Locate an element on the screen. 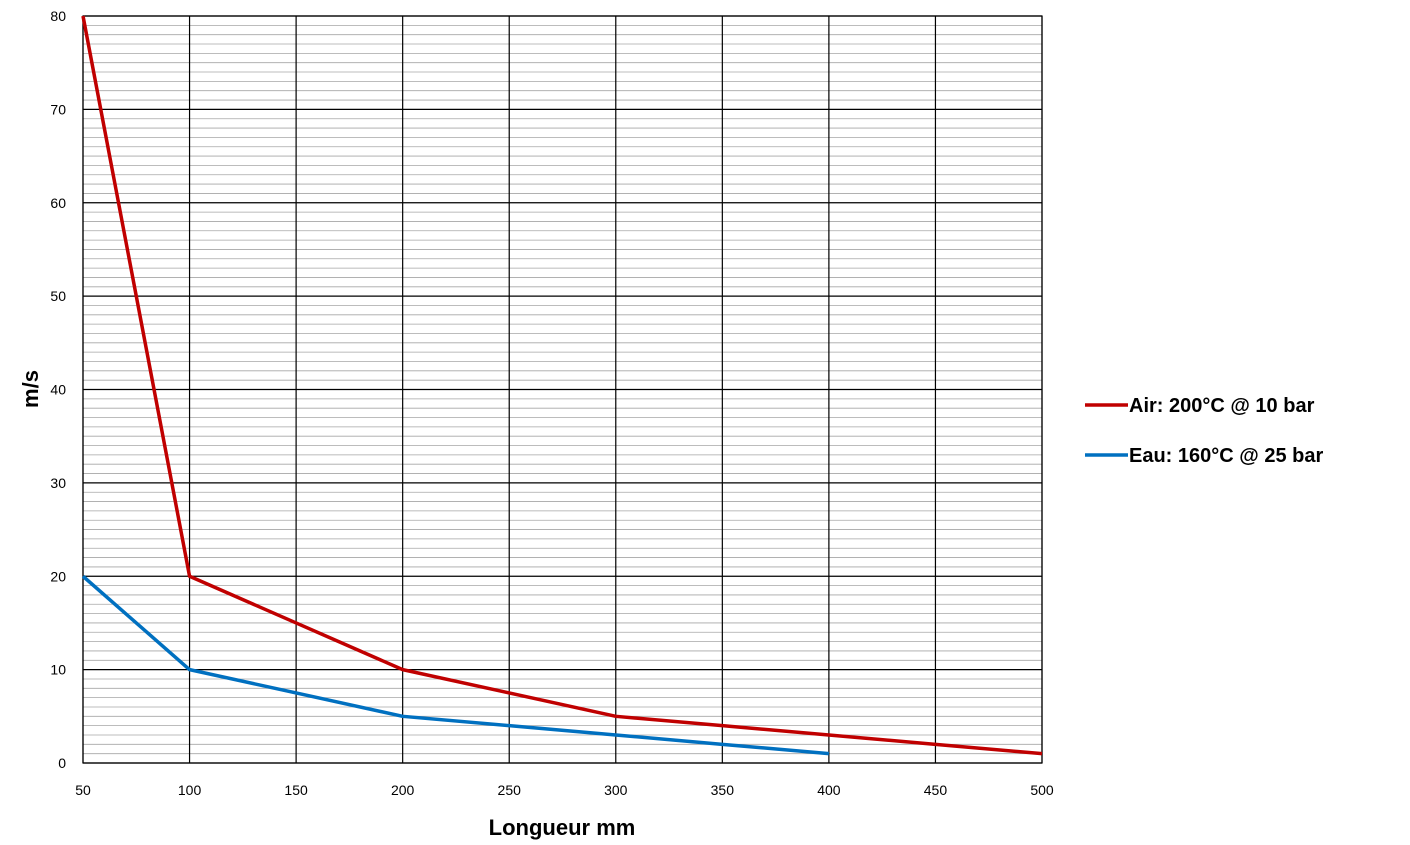  legend: Air: 200°C @ 10 bar Eau: 160°C @ 25 bar is located at coordinates (1204, 431).